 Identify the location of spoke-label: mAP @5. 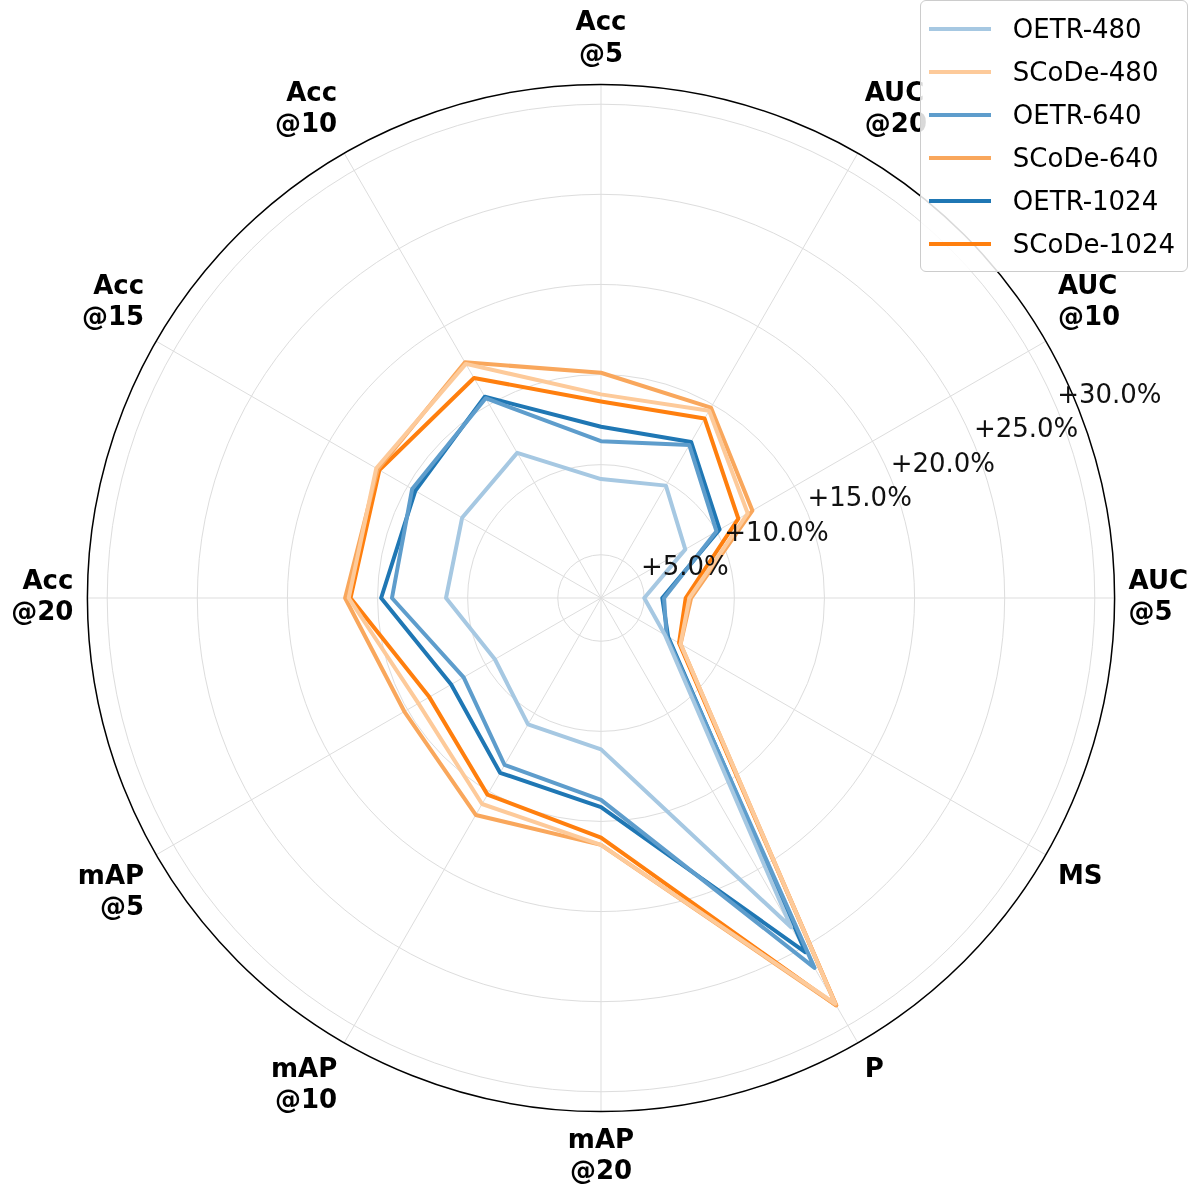
(111, 891).